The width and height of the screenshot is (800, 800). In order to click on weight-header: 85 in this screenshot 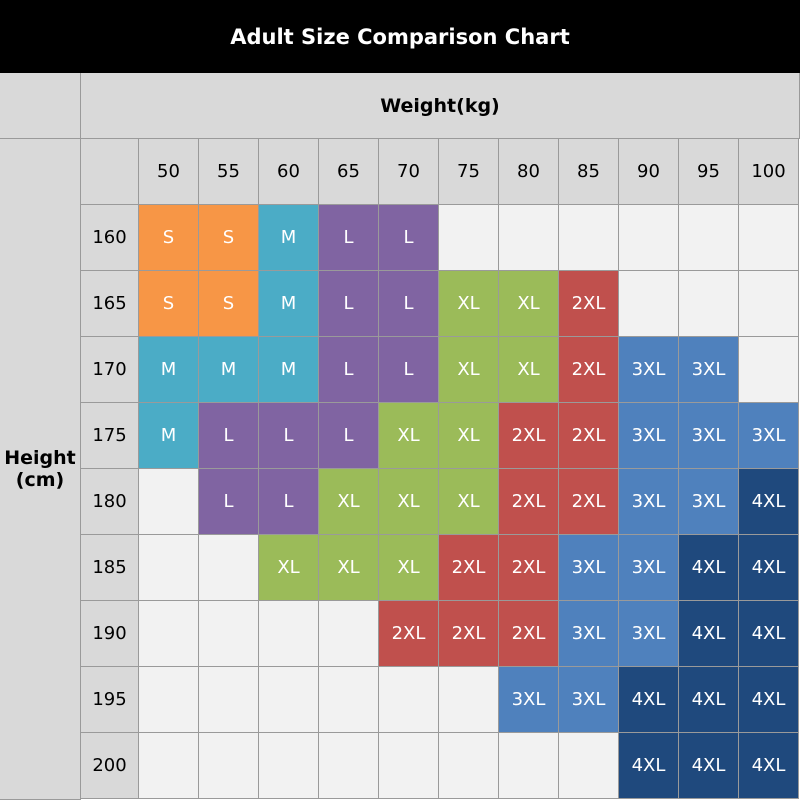, I will do `click(589, 172)`.